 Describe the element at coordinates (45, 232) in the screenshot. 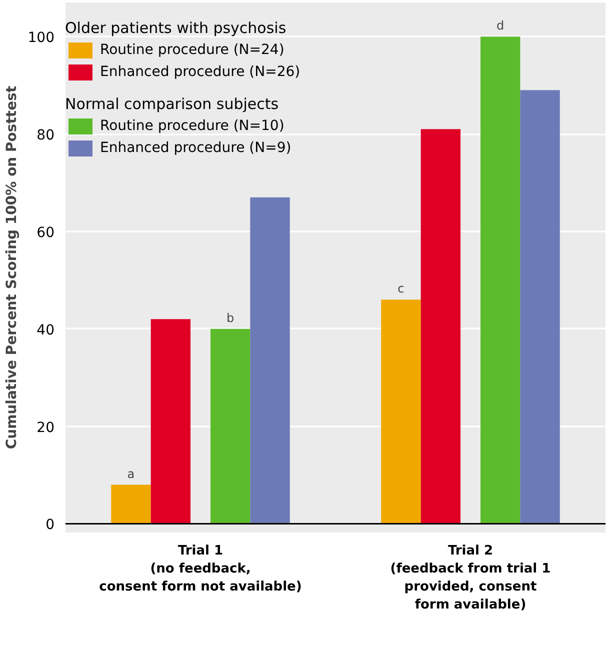

I see `y-tick-label: 60` at that location.